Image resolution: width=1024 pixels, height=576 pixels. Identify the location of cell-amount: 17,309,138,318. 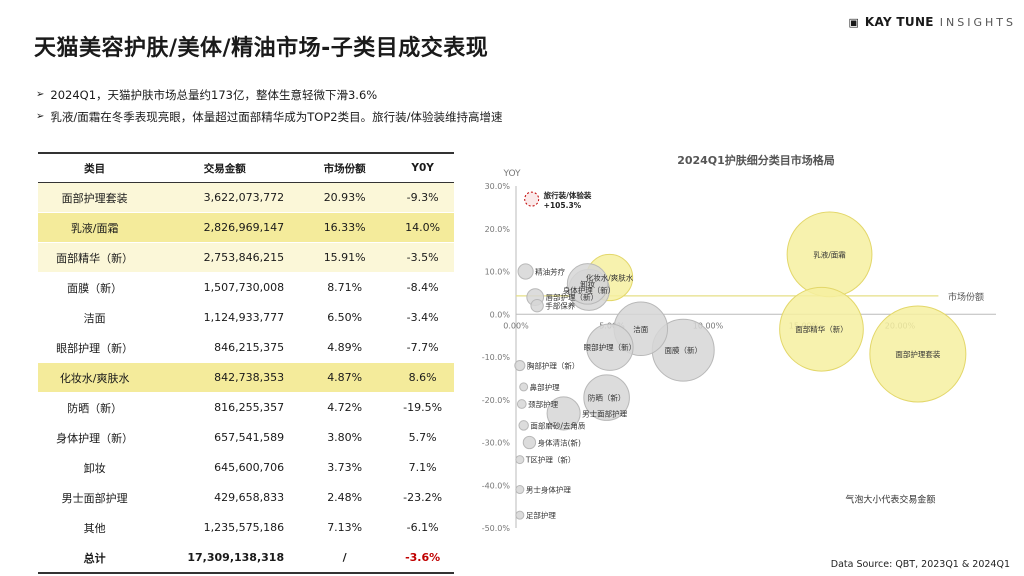
(225, 558).